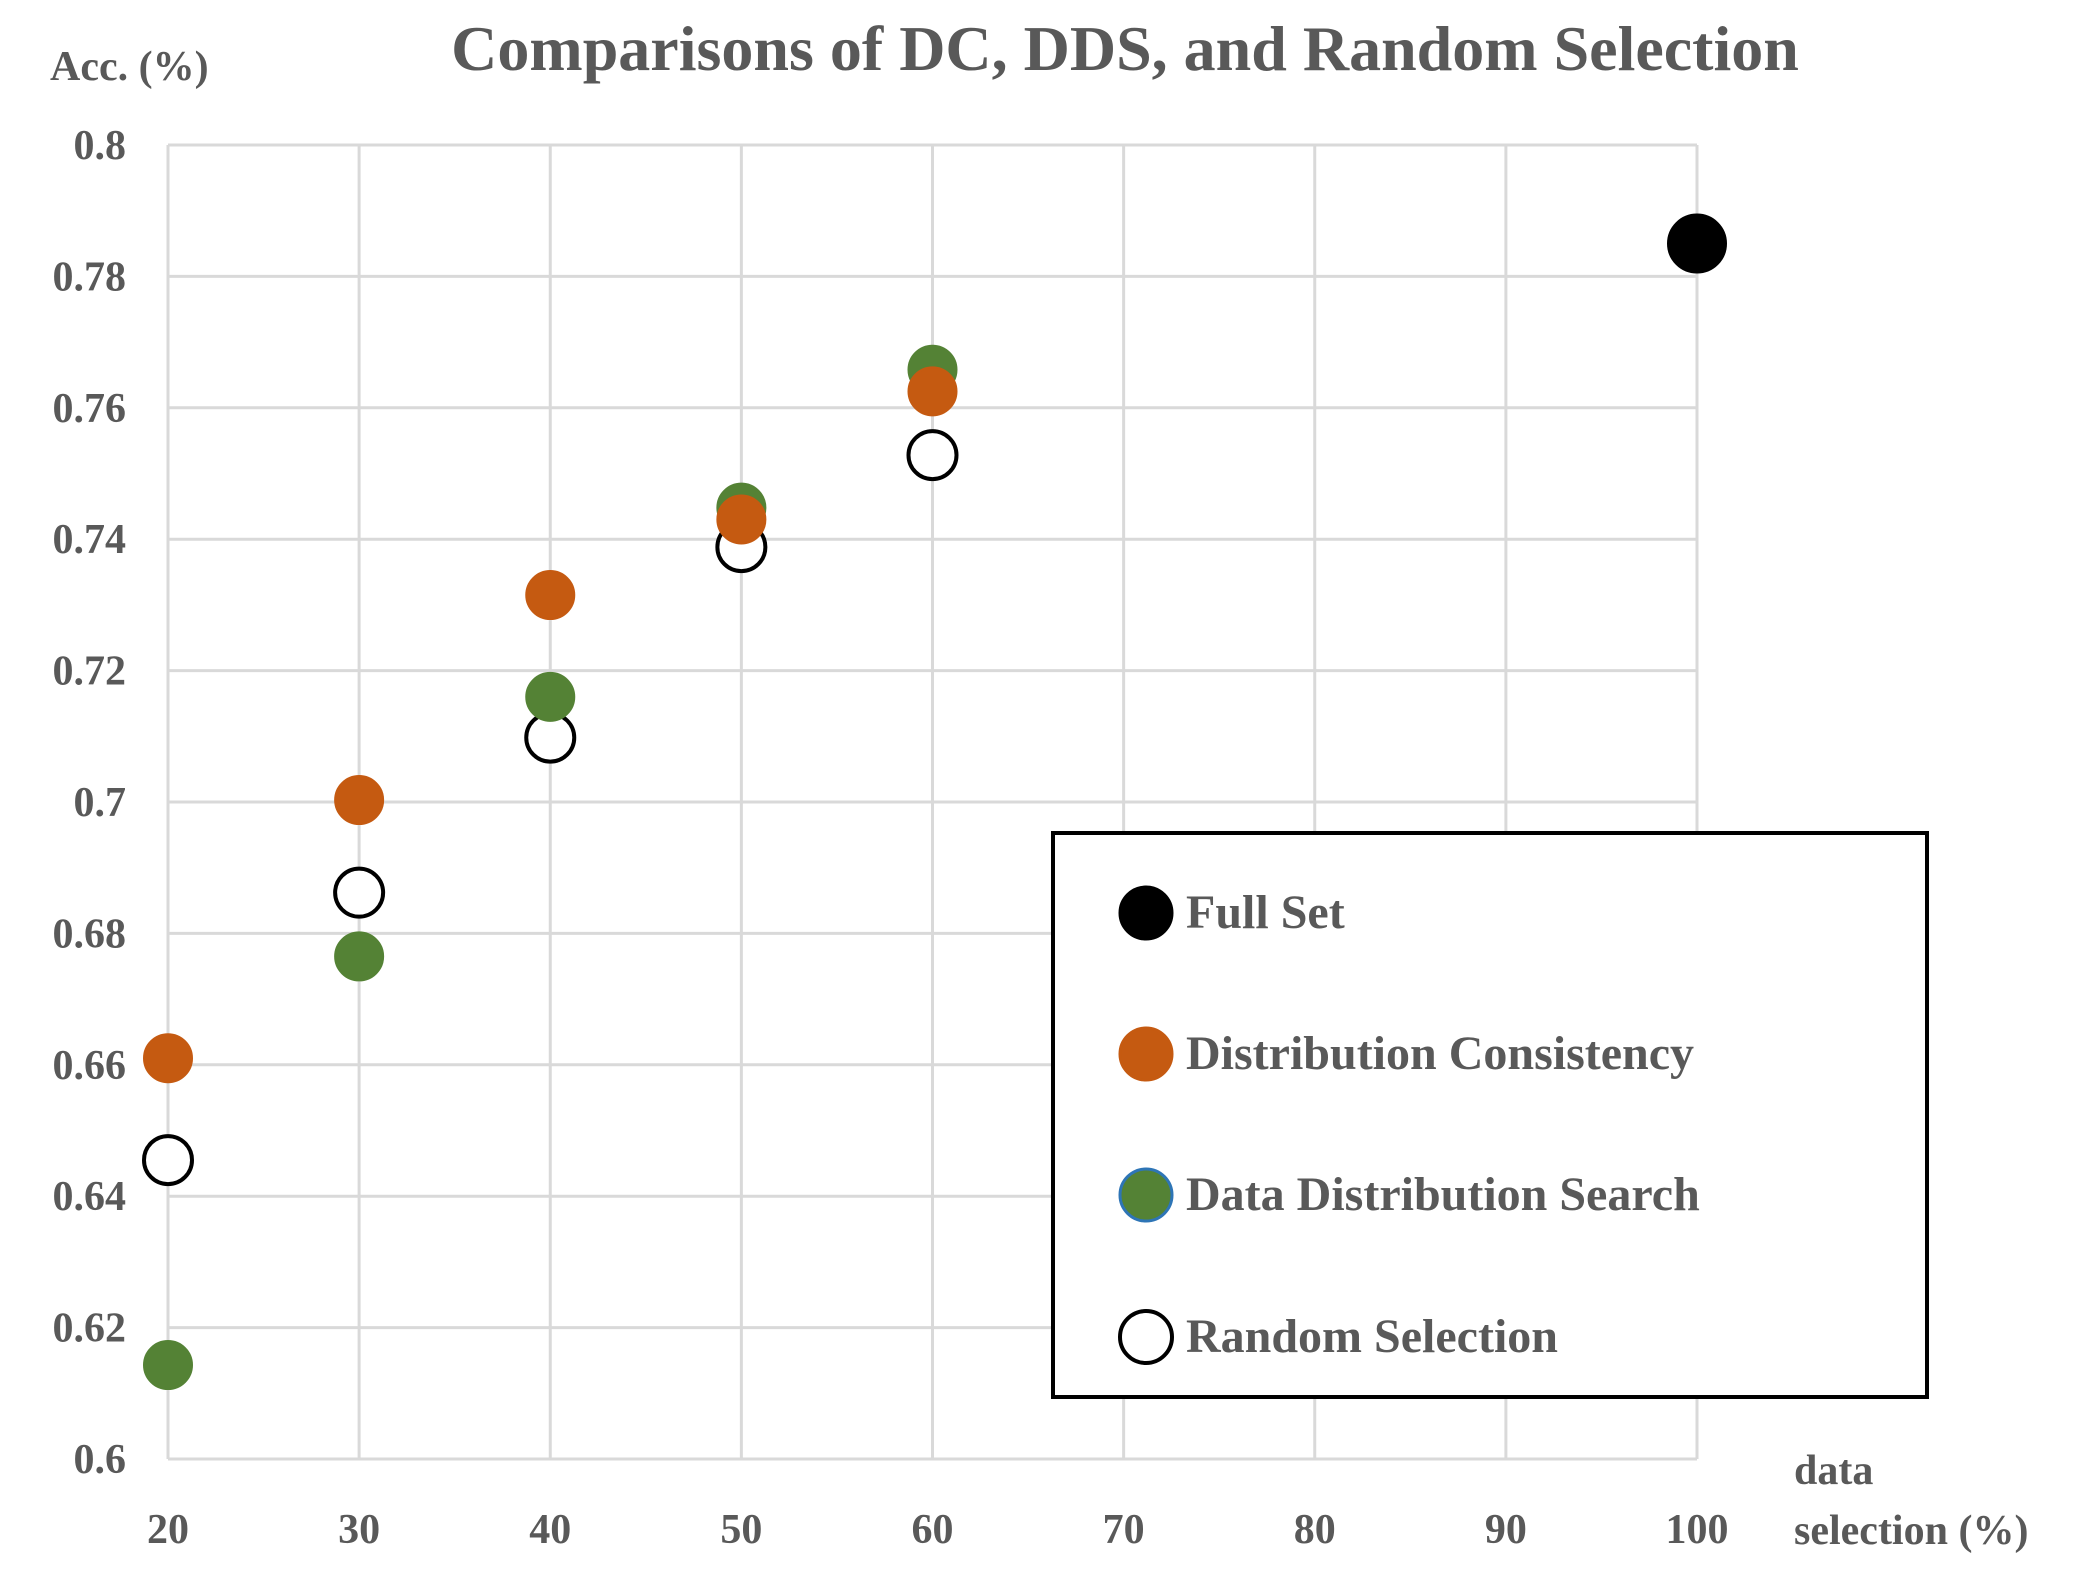 The width and height of the screenshot is (2093, 1579). What do you see at coordinates (90, 277) in the screenshot?
I see `y-tick-label: 0.78` at bounding box center [90, 277].